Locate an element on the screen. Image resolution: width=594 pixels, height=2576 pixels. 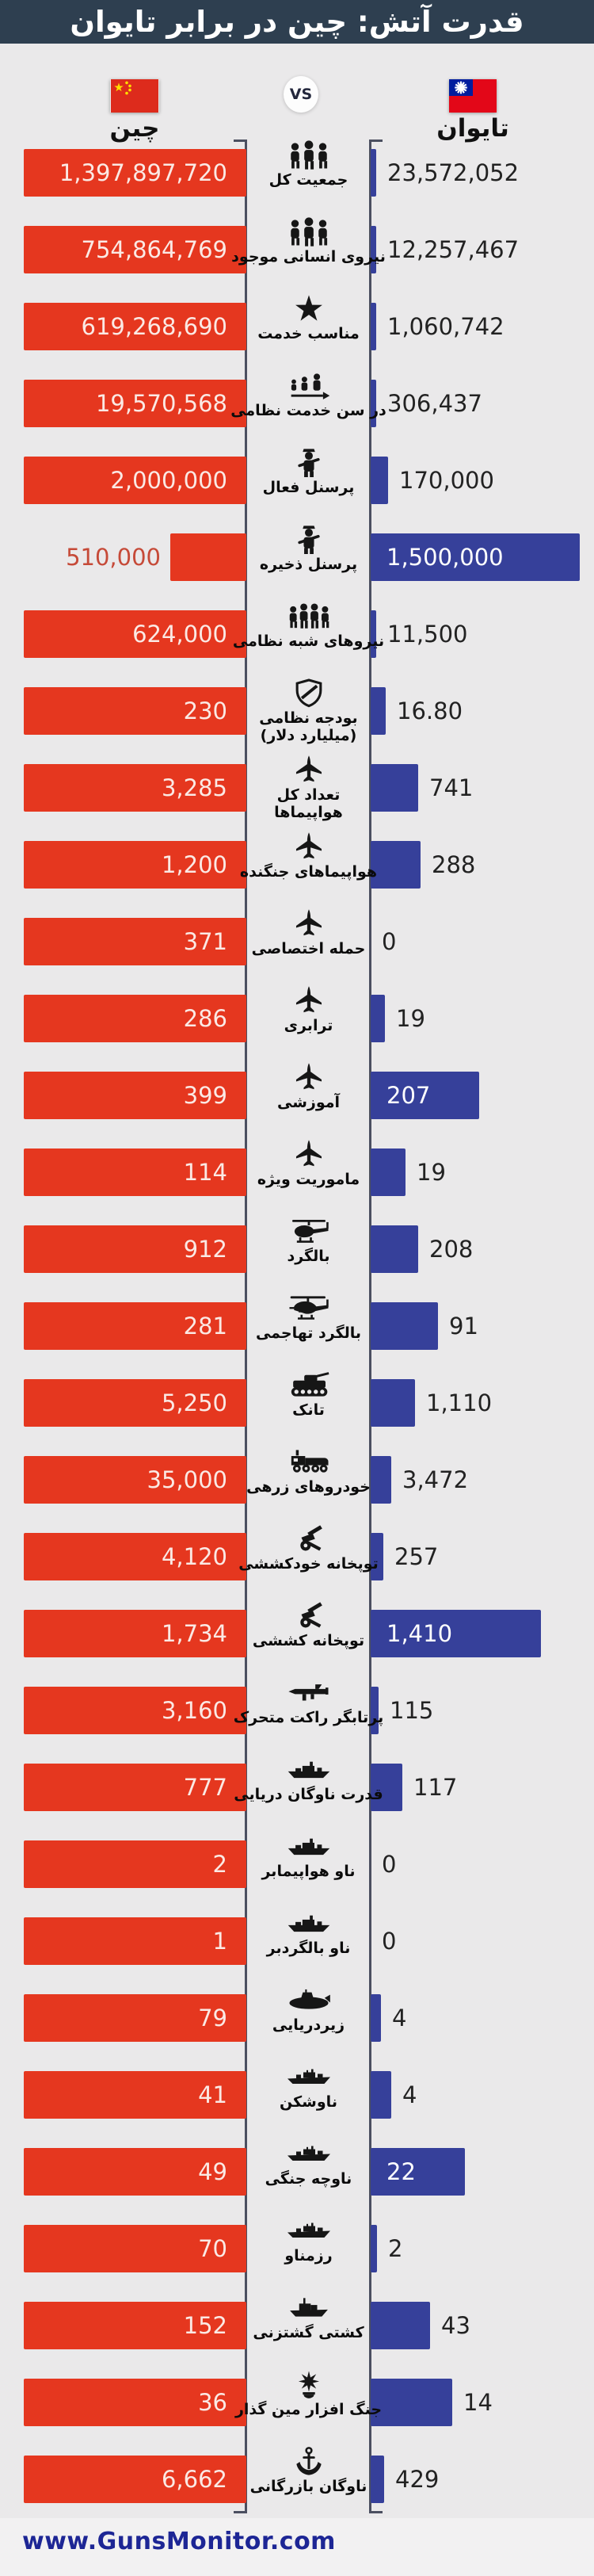
china-bar: 230 is located at coordinates (135, 711).